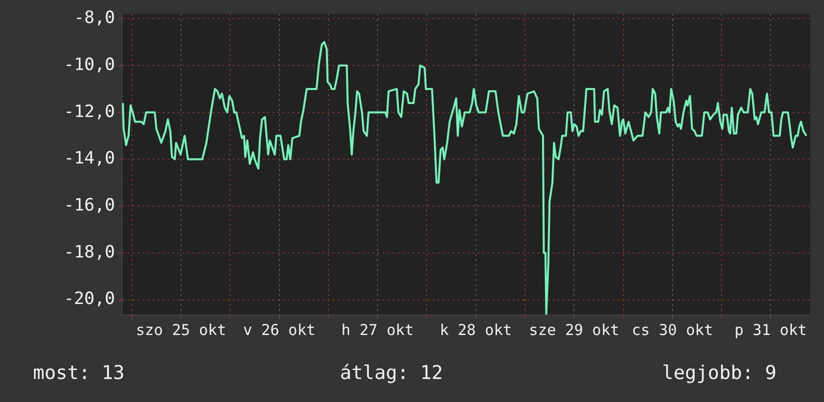  What do you see at coordinates (89, 252) in the screenshot?
I see `y-tick-label: -18,0` at bounding box center [89, 252].